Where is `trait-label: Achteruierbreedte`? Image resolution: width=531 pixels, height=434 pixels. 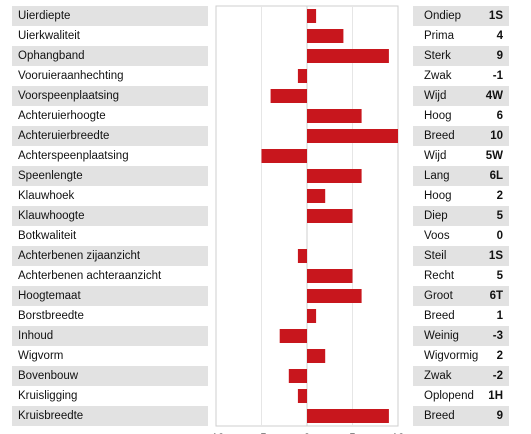
trait-label: Achteruierbreedte is located at coordinates (110, 136).